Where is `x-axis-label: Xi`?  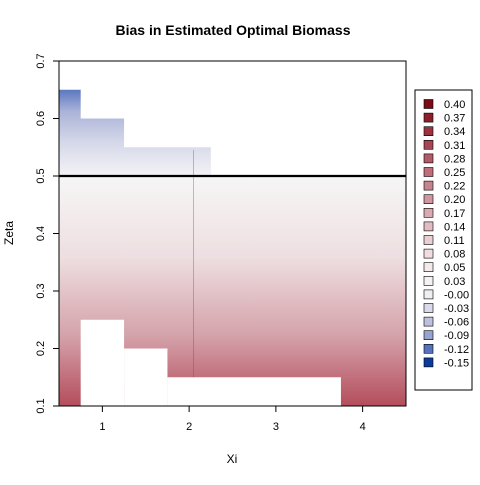
x-axis-label: Xi is located at coordinates (232, 459).